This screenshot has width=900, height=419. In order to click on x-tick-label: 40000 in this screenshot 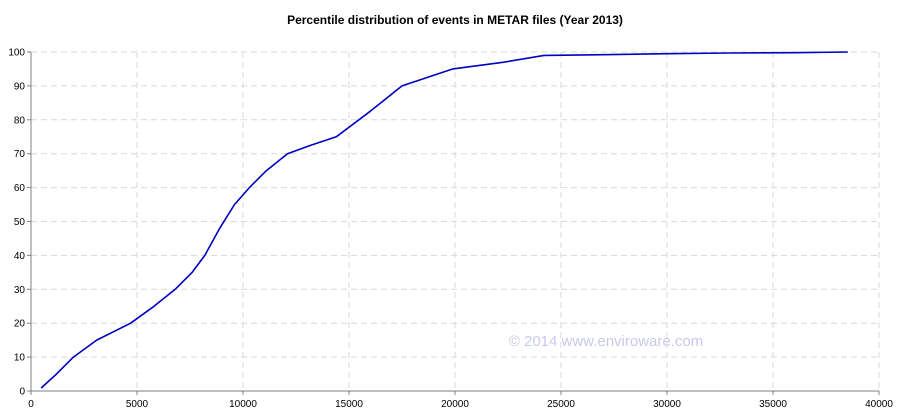, I will do `click(879, 404)`.